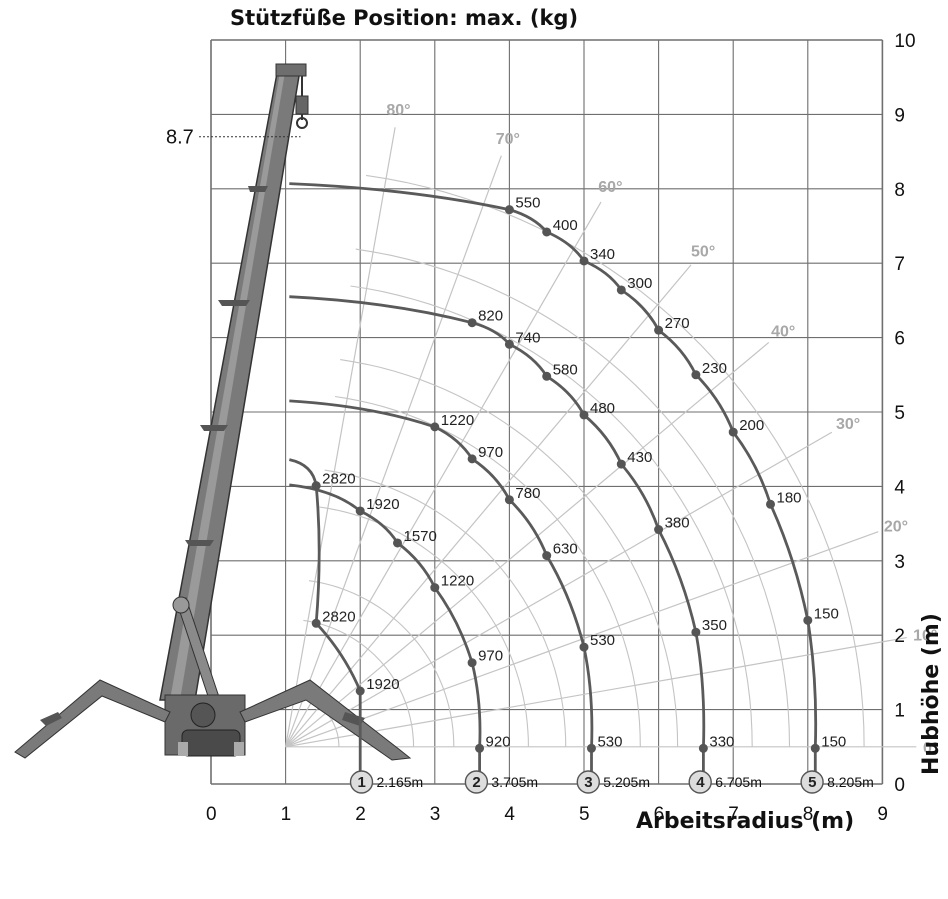 The image size is (948, 899). I want to click on angle-label: 70°, so click(508, 139).